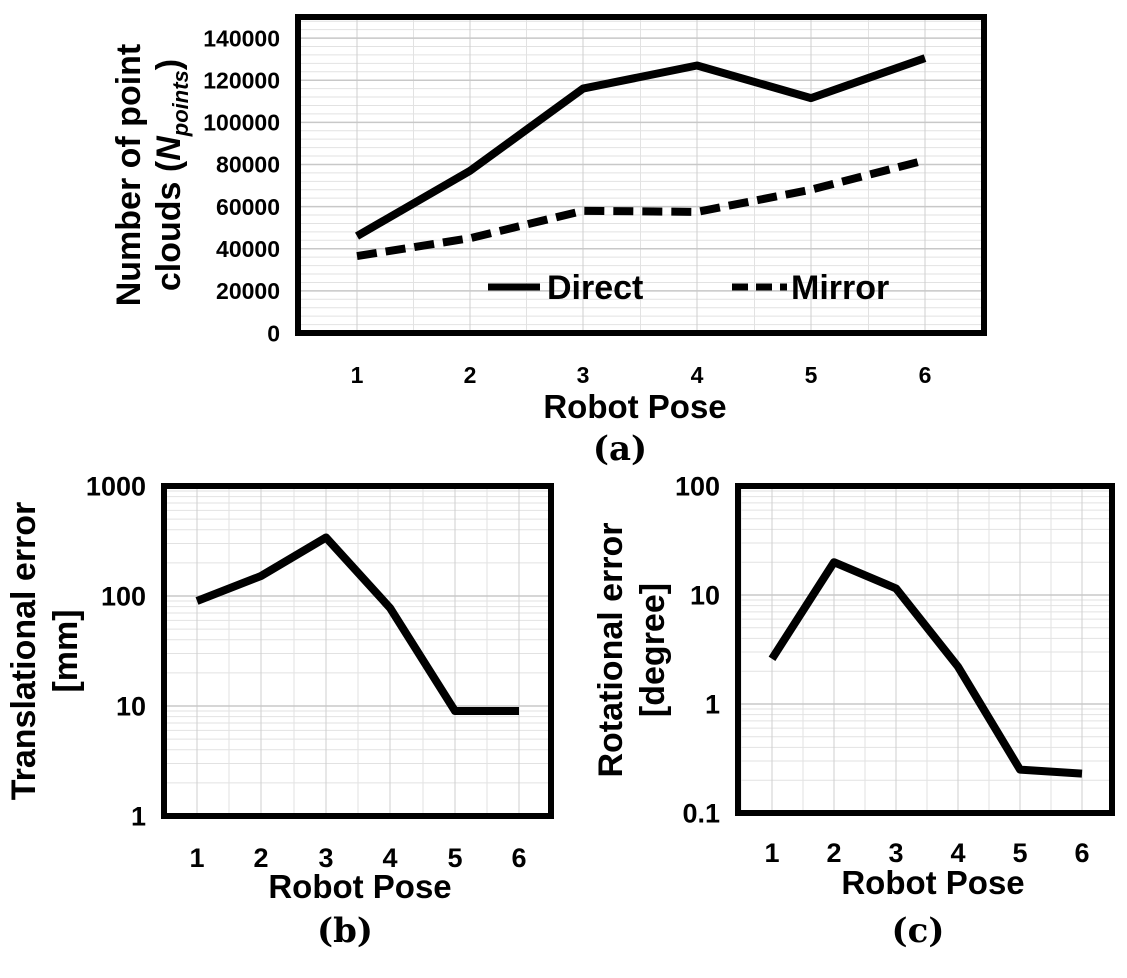 The width and height of the screenshot is (1127, 978). I want to click on y-tick-labels-b: 1 10 100 1000, so click(116, 652).